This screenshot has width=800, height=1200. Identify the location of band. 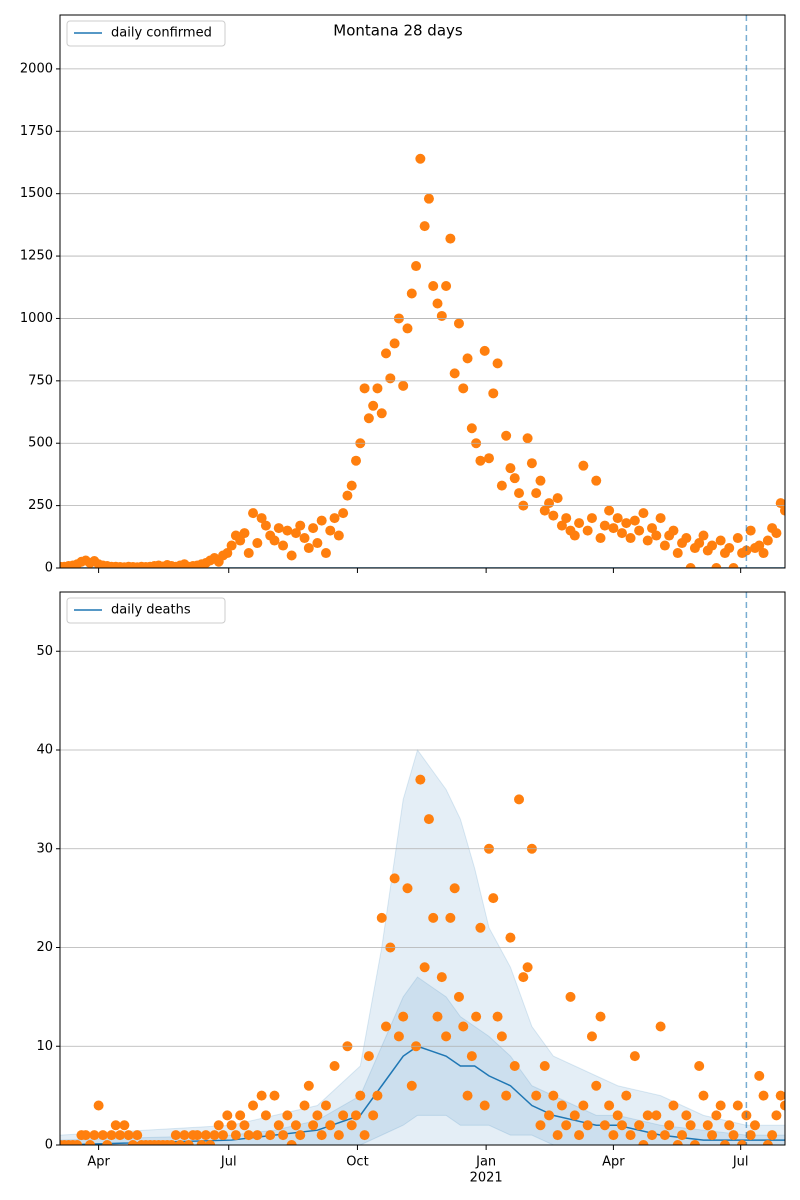
(422, 1060).